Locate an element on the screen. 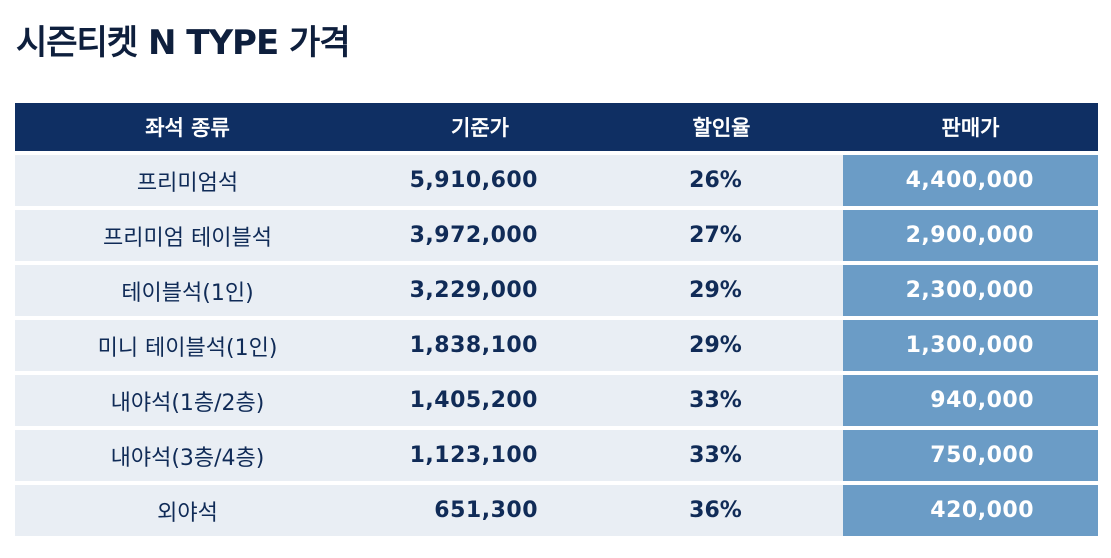  table-row: 프리미엄 테이블석 3,972,000 27% 2,900,000 is located at coordinates (556, 233).